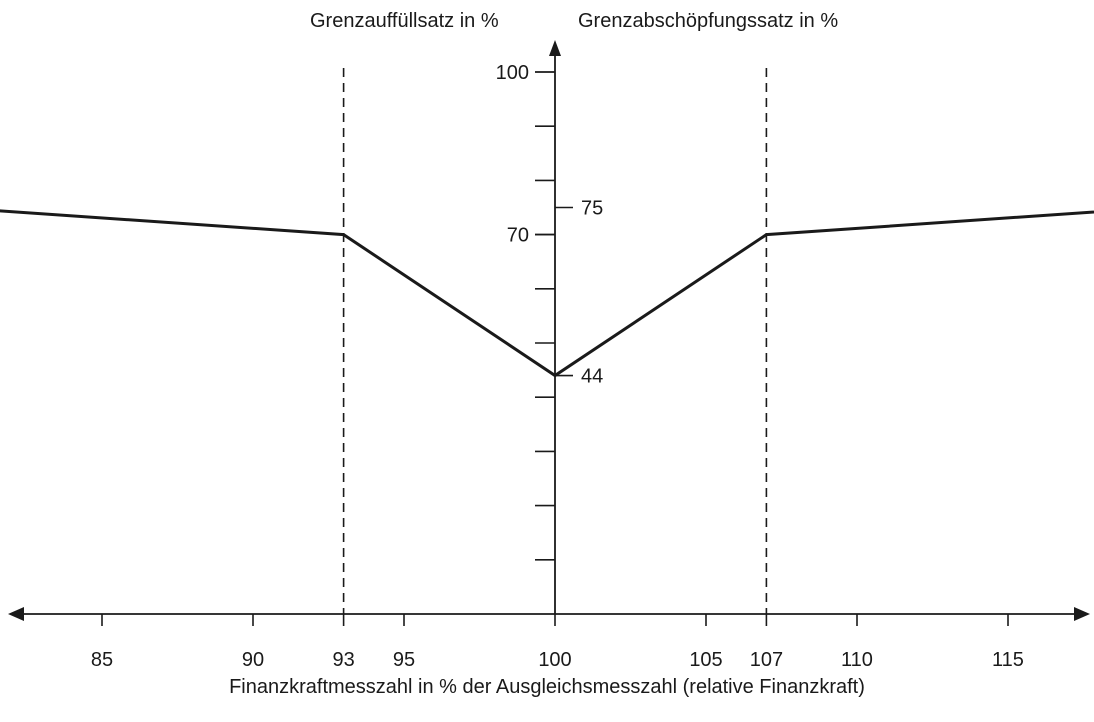  Describe the element at coordinates (554, 660) in the screenshot. I see `x-tick-label-100: 100` at that location.